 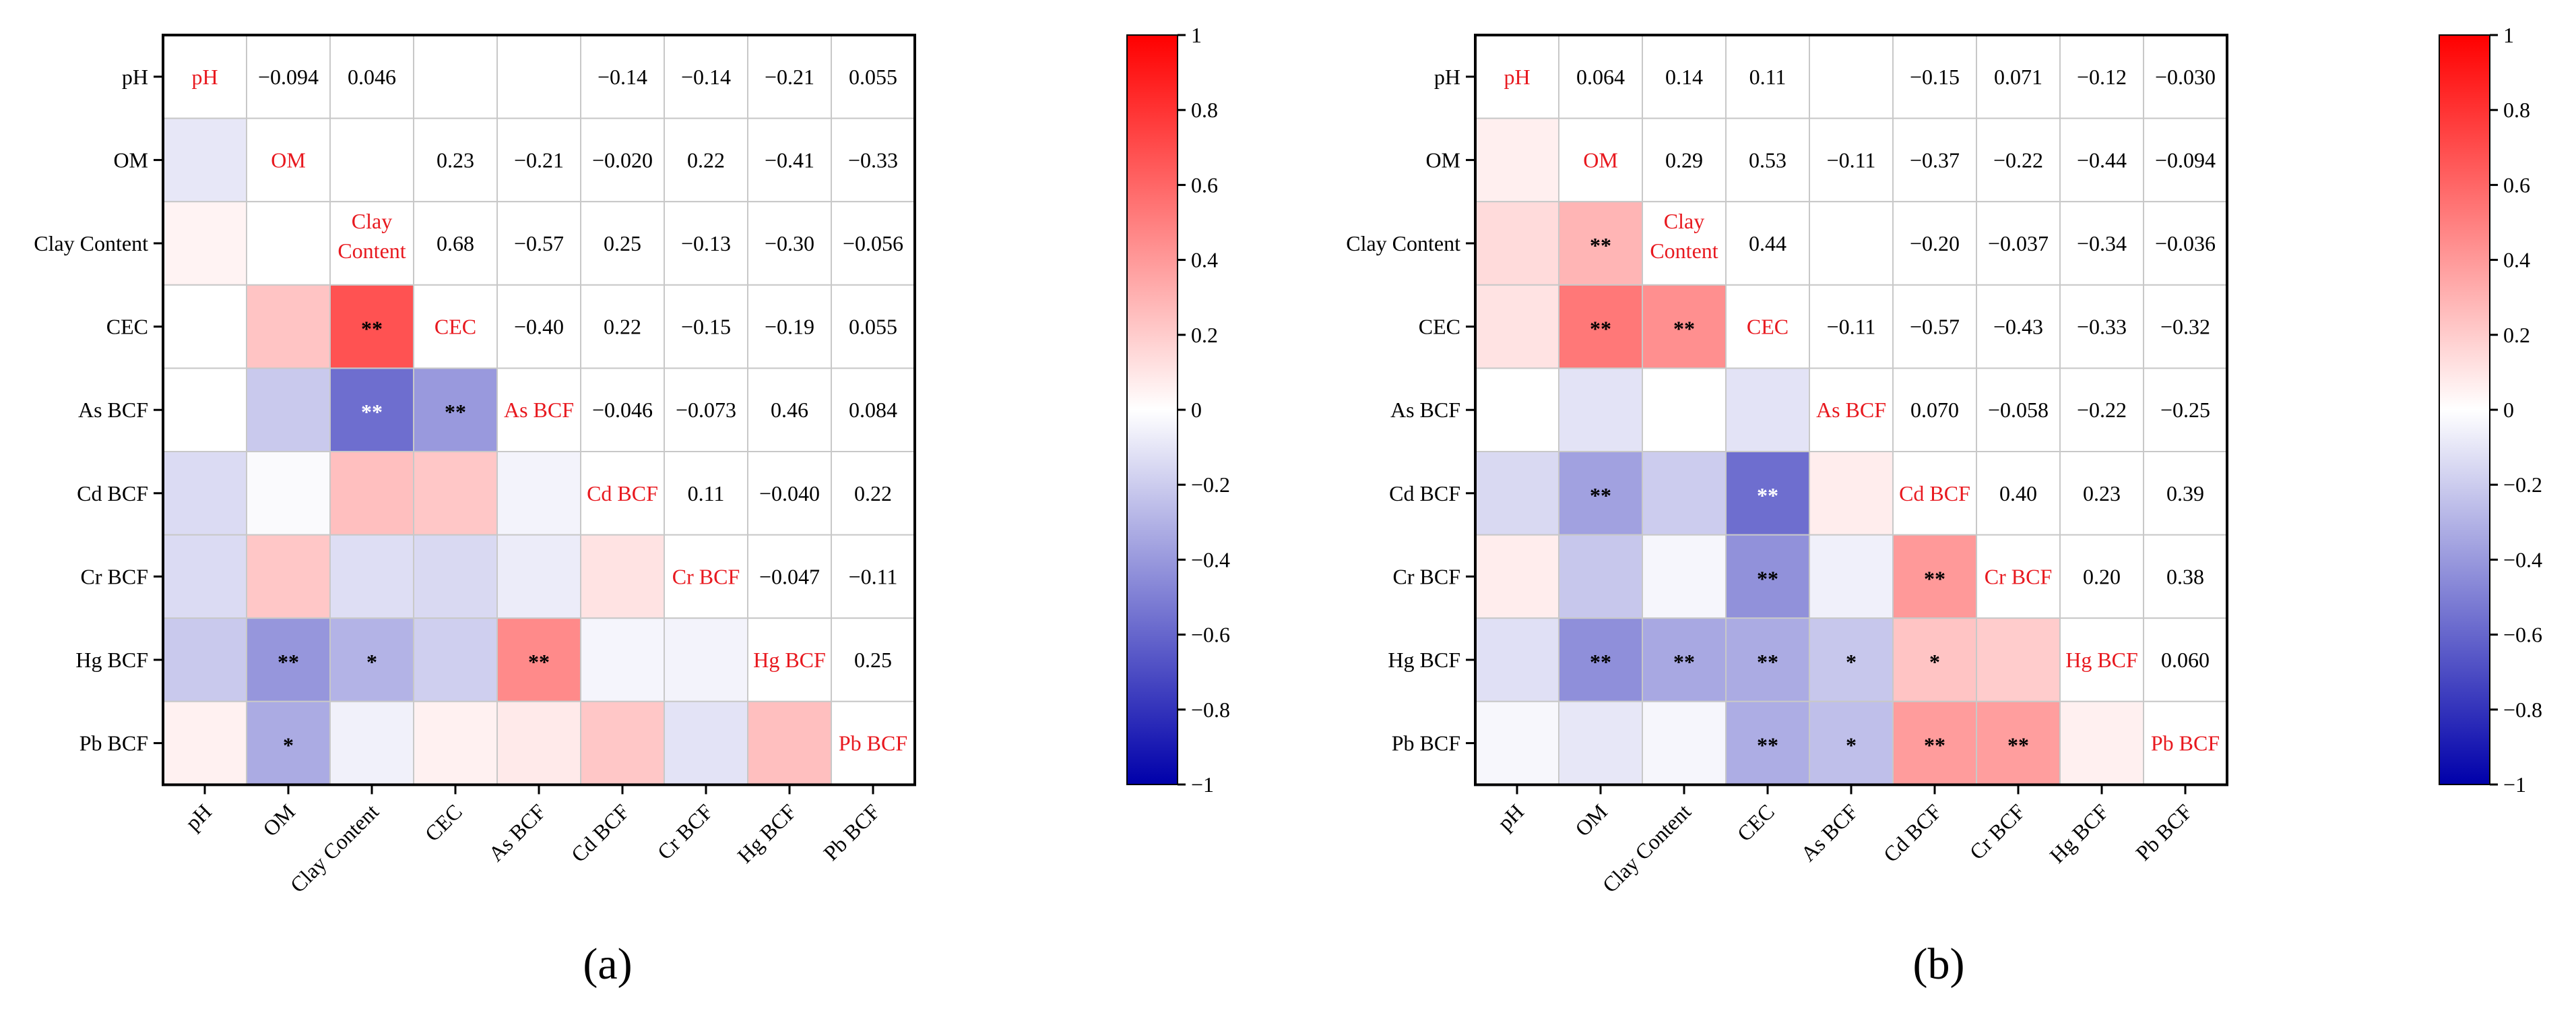 I want to click on colorbar-tick-label: 0.8, so click(x=2517, y=110).